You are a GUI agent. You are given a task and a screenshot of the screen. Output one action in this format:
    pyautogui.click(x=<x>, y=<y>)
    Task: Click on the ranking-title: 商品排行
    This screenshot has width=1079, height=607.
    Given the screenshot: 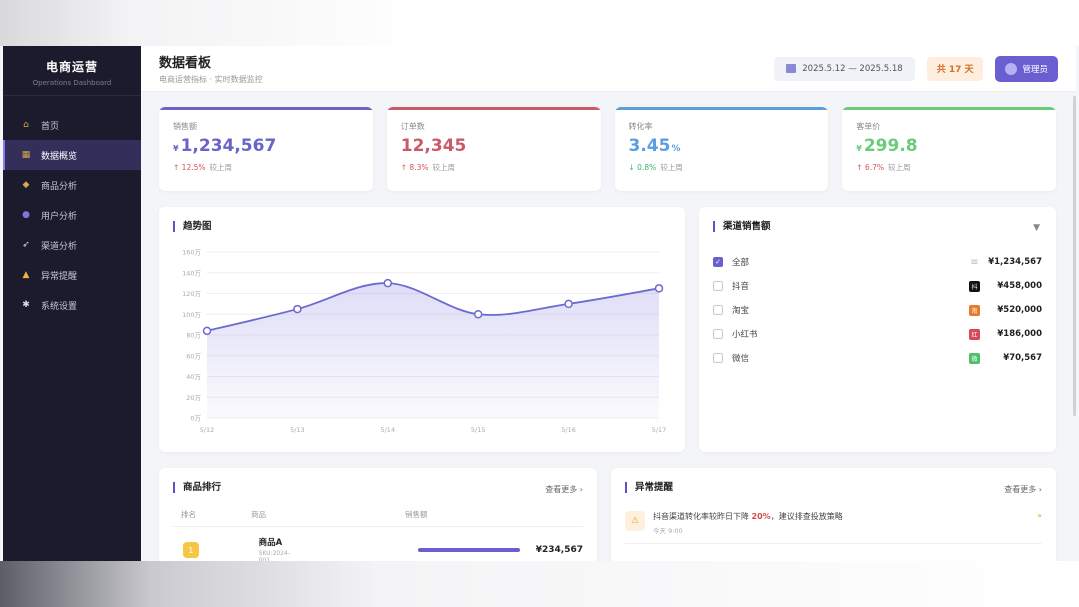 What is the action you would take?
    pyautogui.click(x=378, y=487)
    